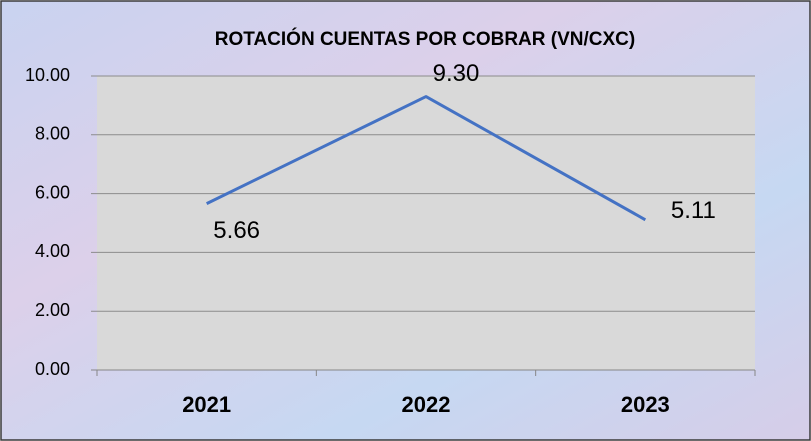 The image size is (811, 441). I want to click on y-tick-label: 6.00, so click(52, 192).